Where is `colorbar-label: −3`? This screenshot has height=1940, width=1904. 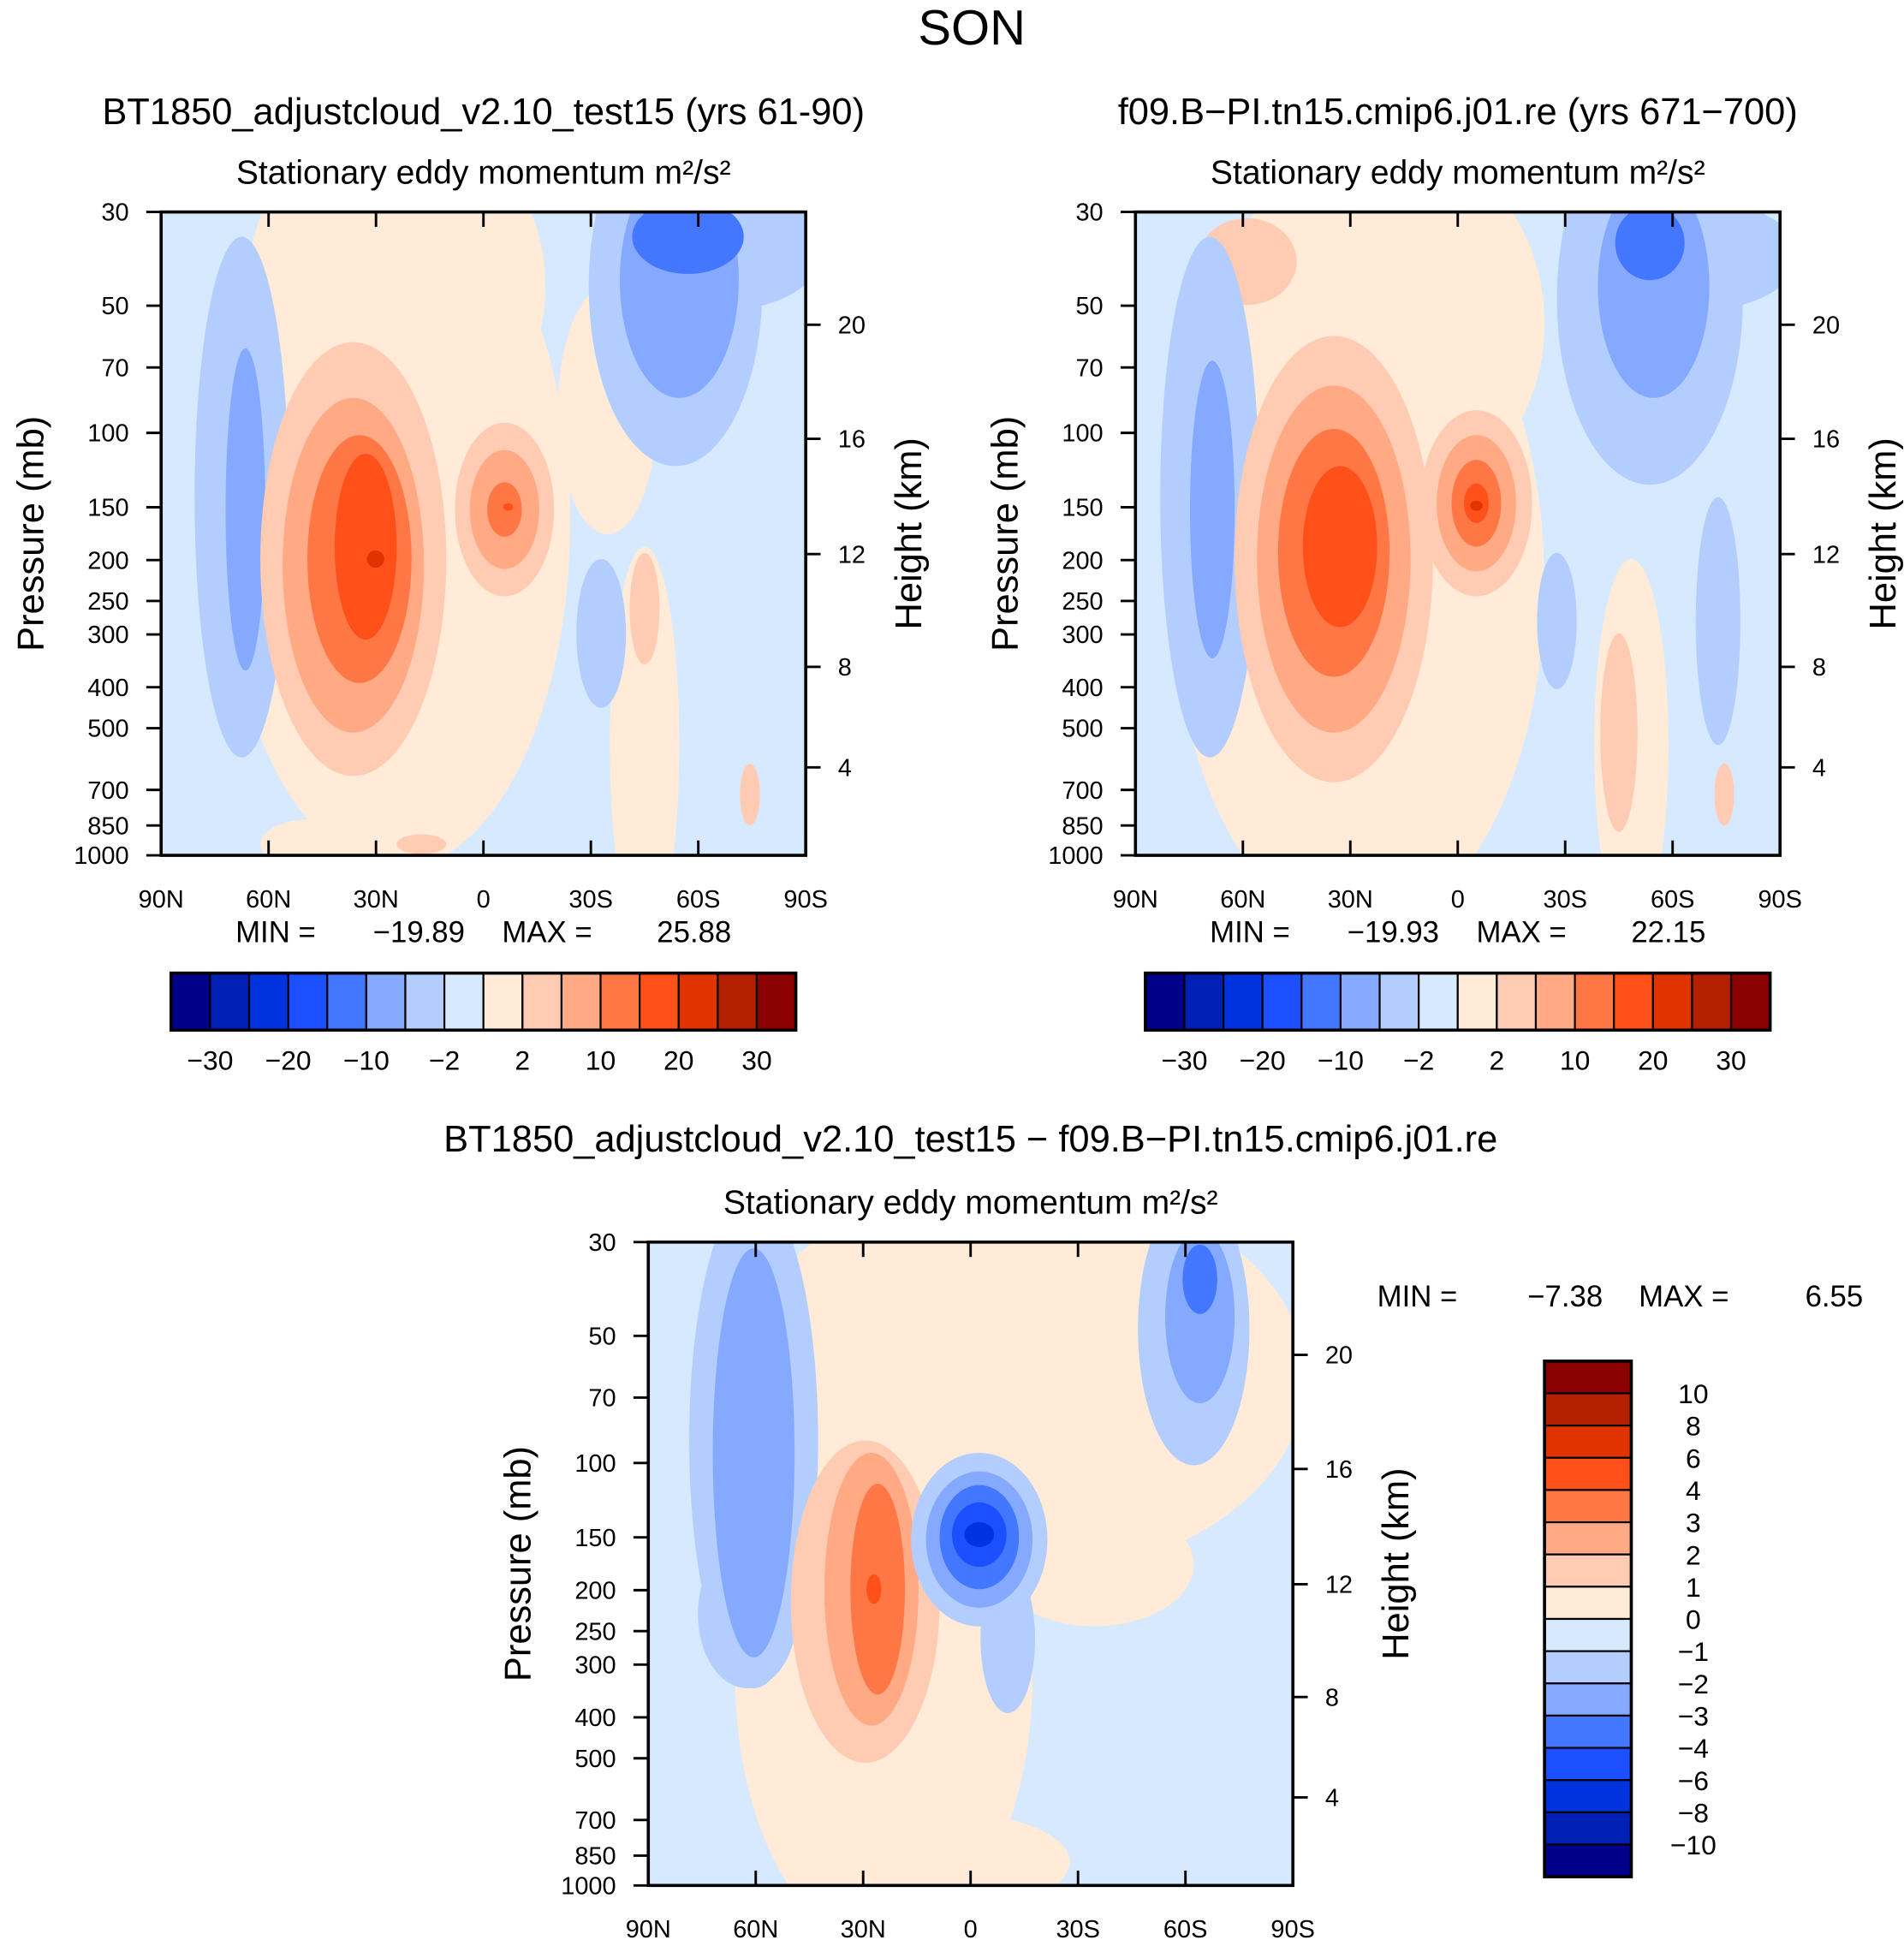
colorbar-label: −3 is located at coordinates (1693, 1717).